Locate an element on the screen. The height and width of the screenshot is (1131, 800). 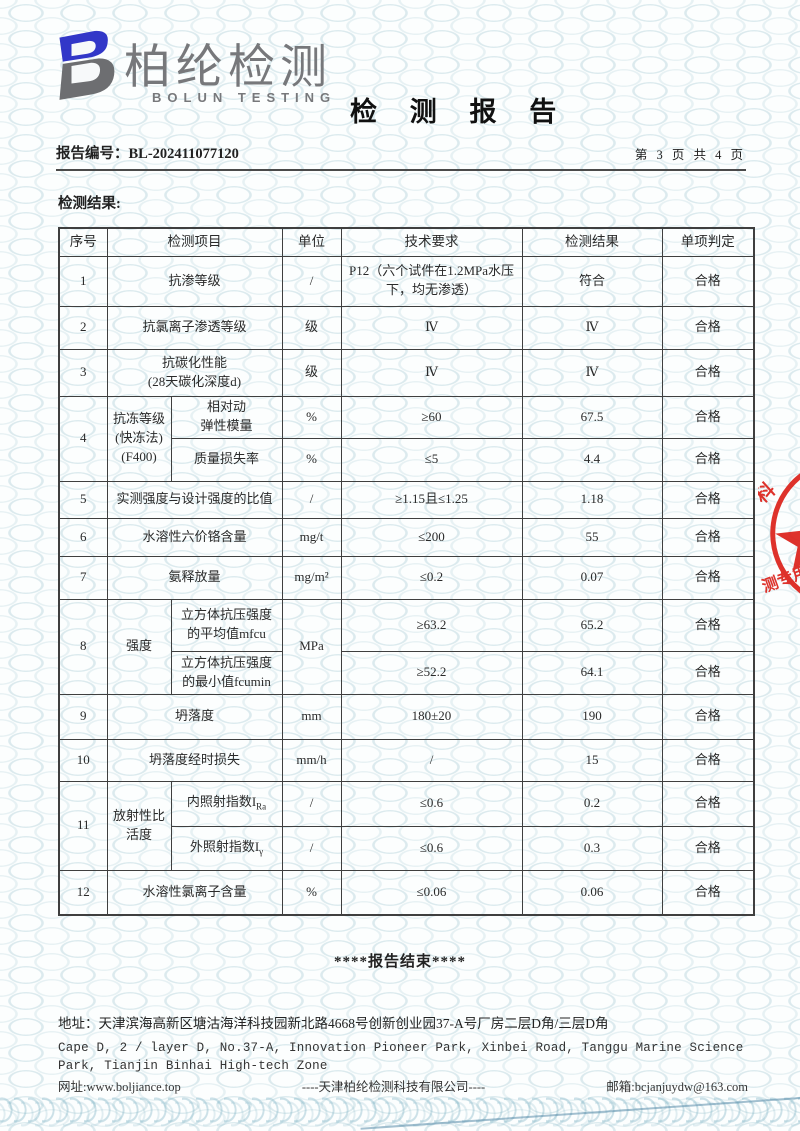
cell-item: 相对动 弹性模量 is located at coordinates (226, 417).